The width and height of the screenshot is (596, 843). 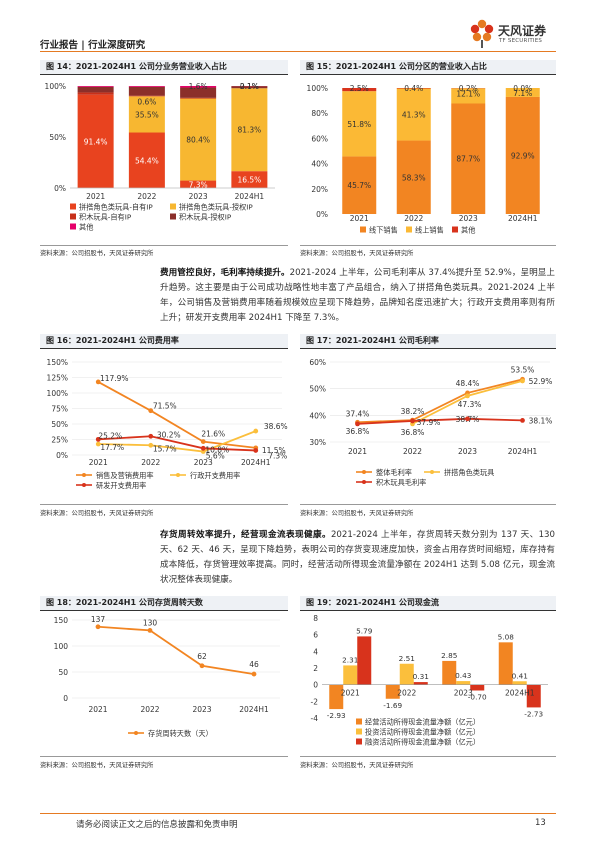 I want to click on data-label: 38.6%, so click(x=276, y=426).